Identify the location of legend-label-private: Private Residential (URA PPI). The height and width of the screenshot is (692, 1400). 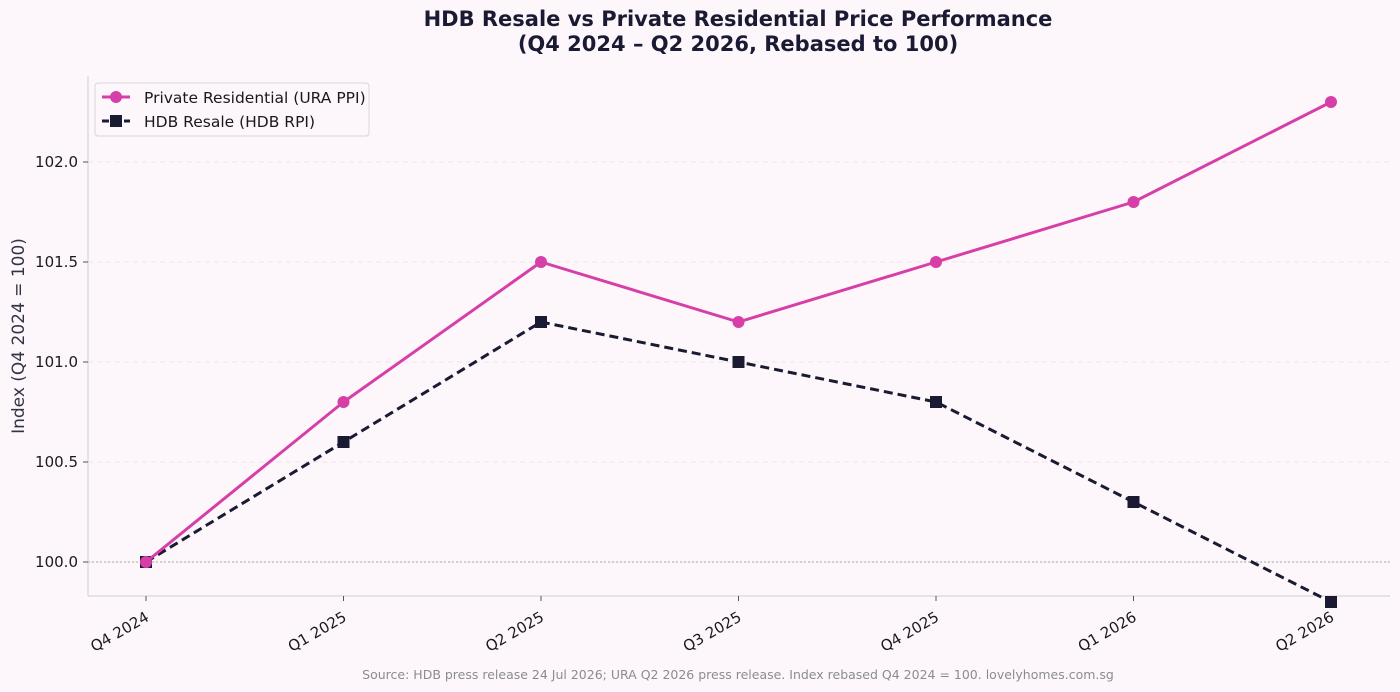
(255, 98).